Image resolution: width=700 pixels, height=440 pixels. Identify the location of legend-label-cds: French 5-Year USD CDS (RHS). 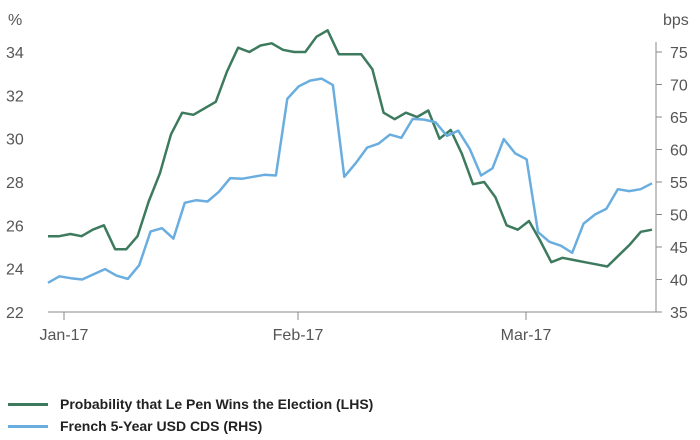
(161, 426).